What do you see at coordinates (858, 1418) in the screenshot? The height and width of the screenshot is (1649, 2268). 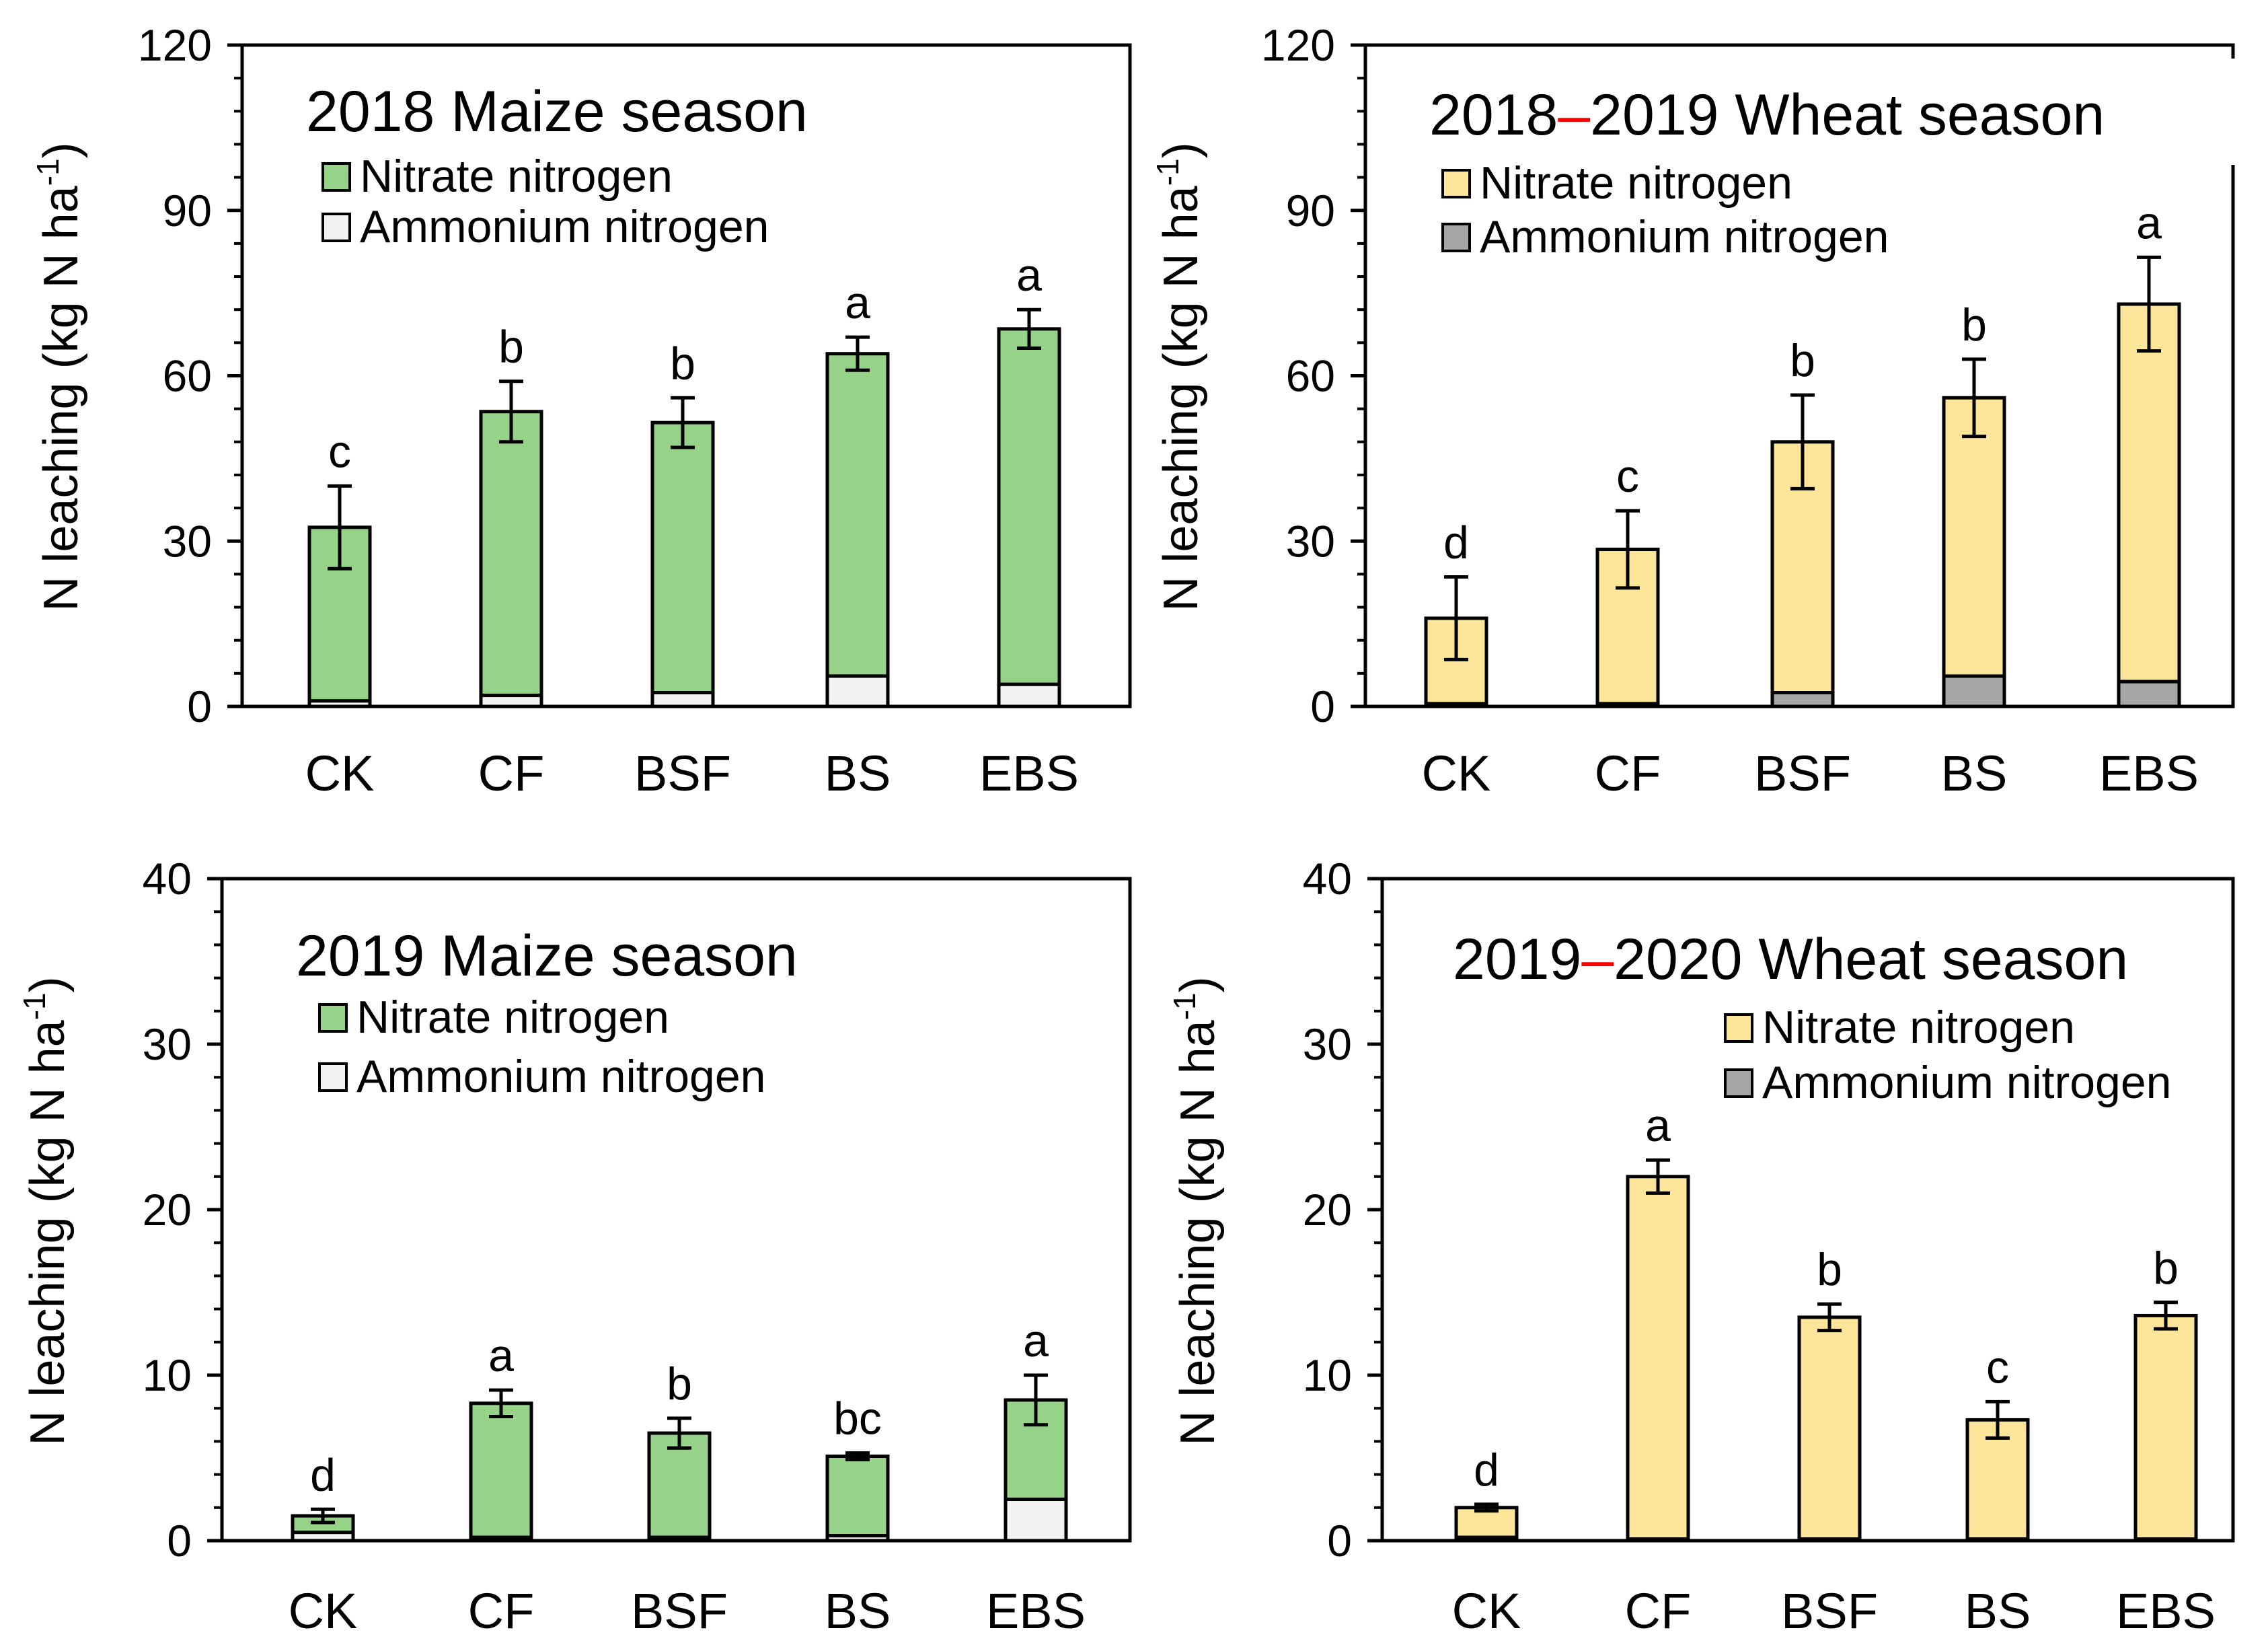 I see `significance-label: bc` at bounding box center [858, 1418].